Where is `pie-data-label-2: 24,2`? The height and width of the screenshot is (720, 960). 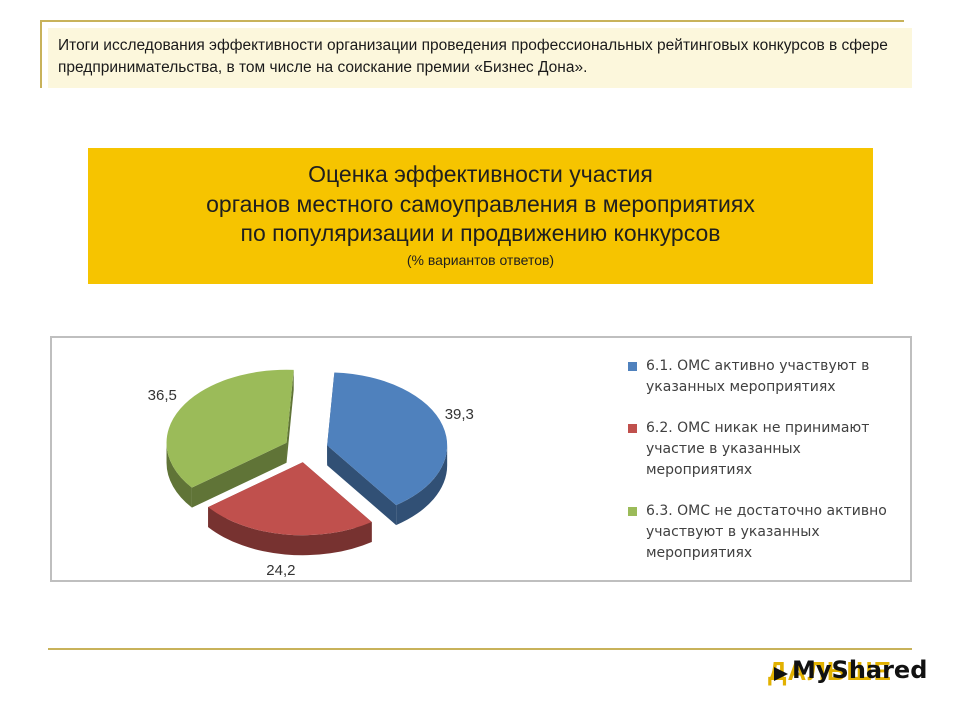 pie-data-label-2: 24,2 is located at coordinates (281, 570).